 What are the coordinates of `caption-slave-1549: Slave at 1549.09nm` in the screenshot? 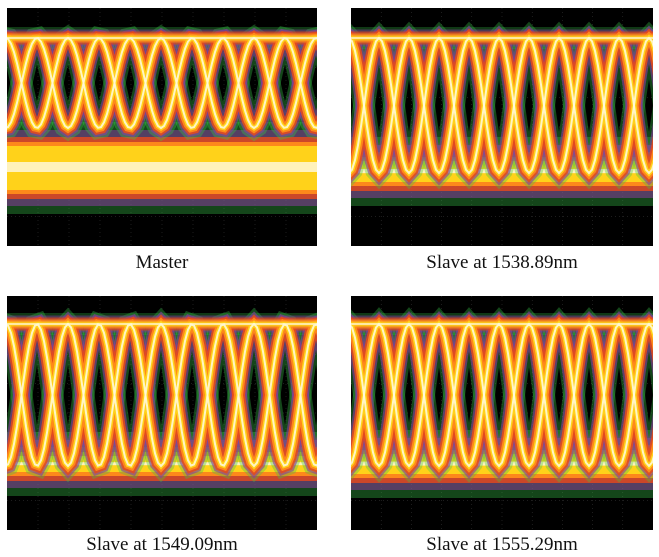 It's located at (162, 544).